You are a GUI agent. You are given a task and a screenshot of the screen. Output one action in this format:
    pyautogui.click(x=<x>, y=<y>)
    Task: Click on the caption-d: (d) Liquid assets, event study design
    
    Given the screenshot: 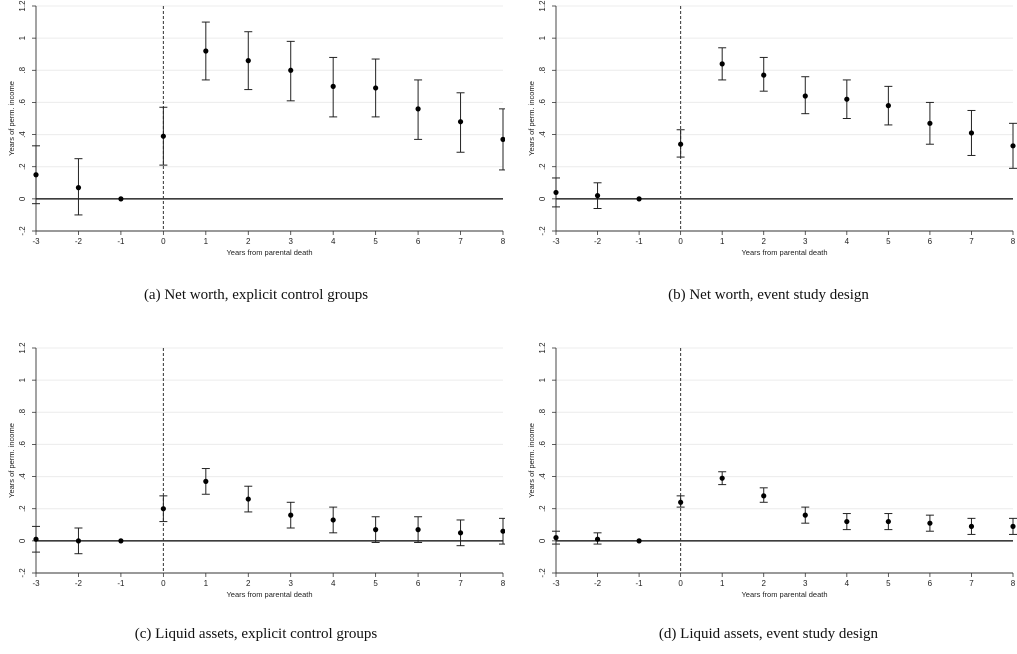 What is the action you would take?
    pyautogui.click(x=768, y=634)
    